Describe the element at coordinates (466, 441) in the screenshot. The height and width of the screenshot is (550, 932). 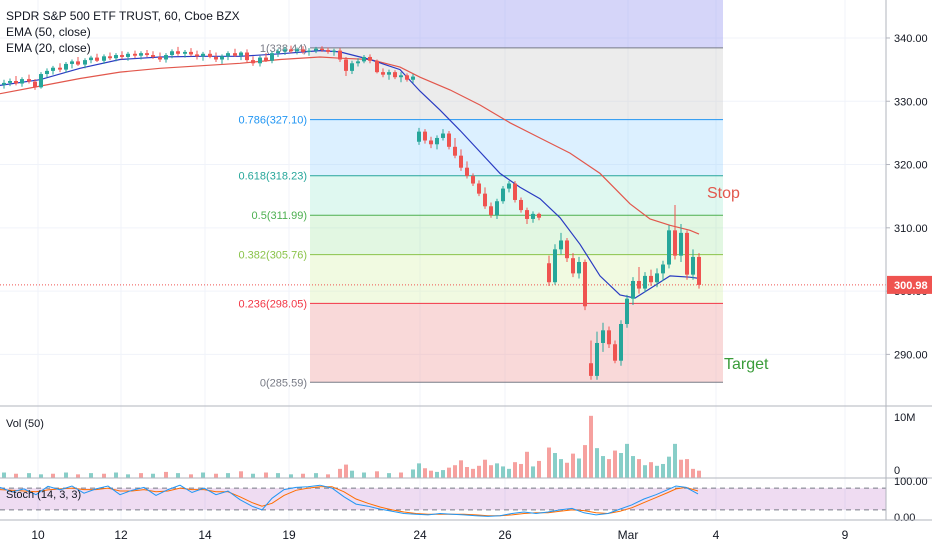
I see `volume-pane: 0 10M` at that location.